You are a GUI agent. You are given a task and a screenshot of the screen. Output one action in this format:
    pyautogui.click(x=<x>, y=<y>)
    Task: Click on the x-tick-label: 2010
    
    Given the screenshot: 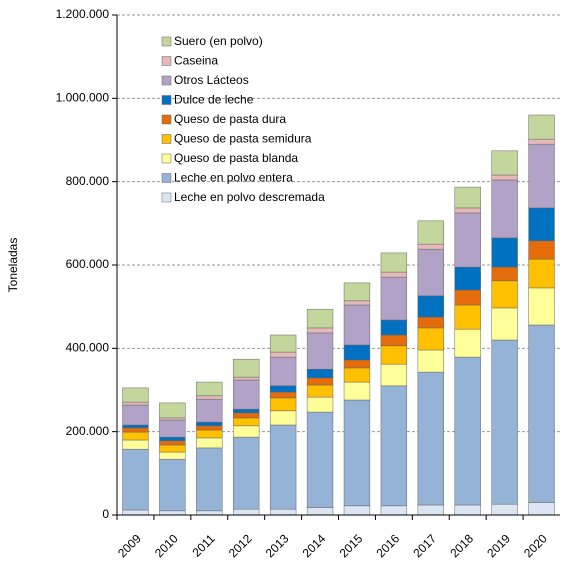 What is the action you would take?
    pyautogui.click(x=166, y=545)
    